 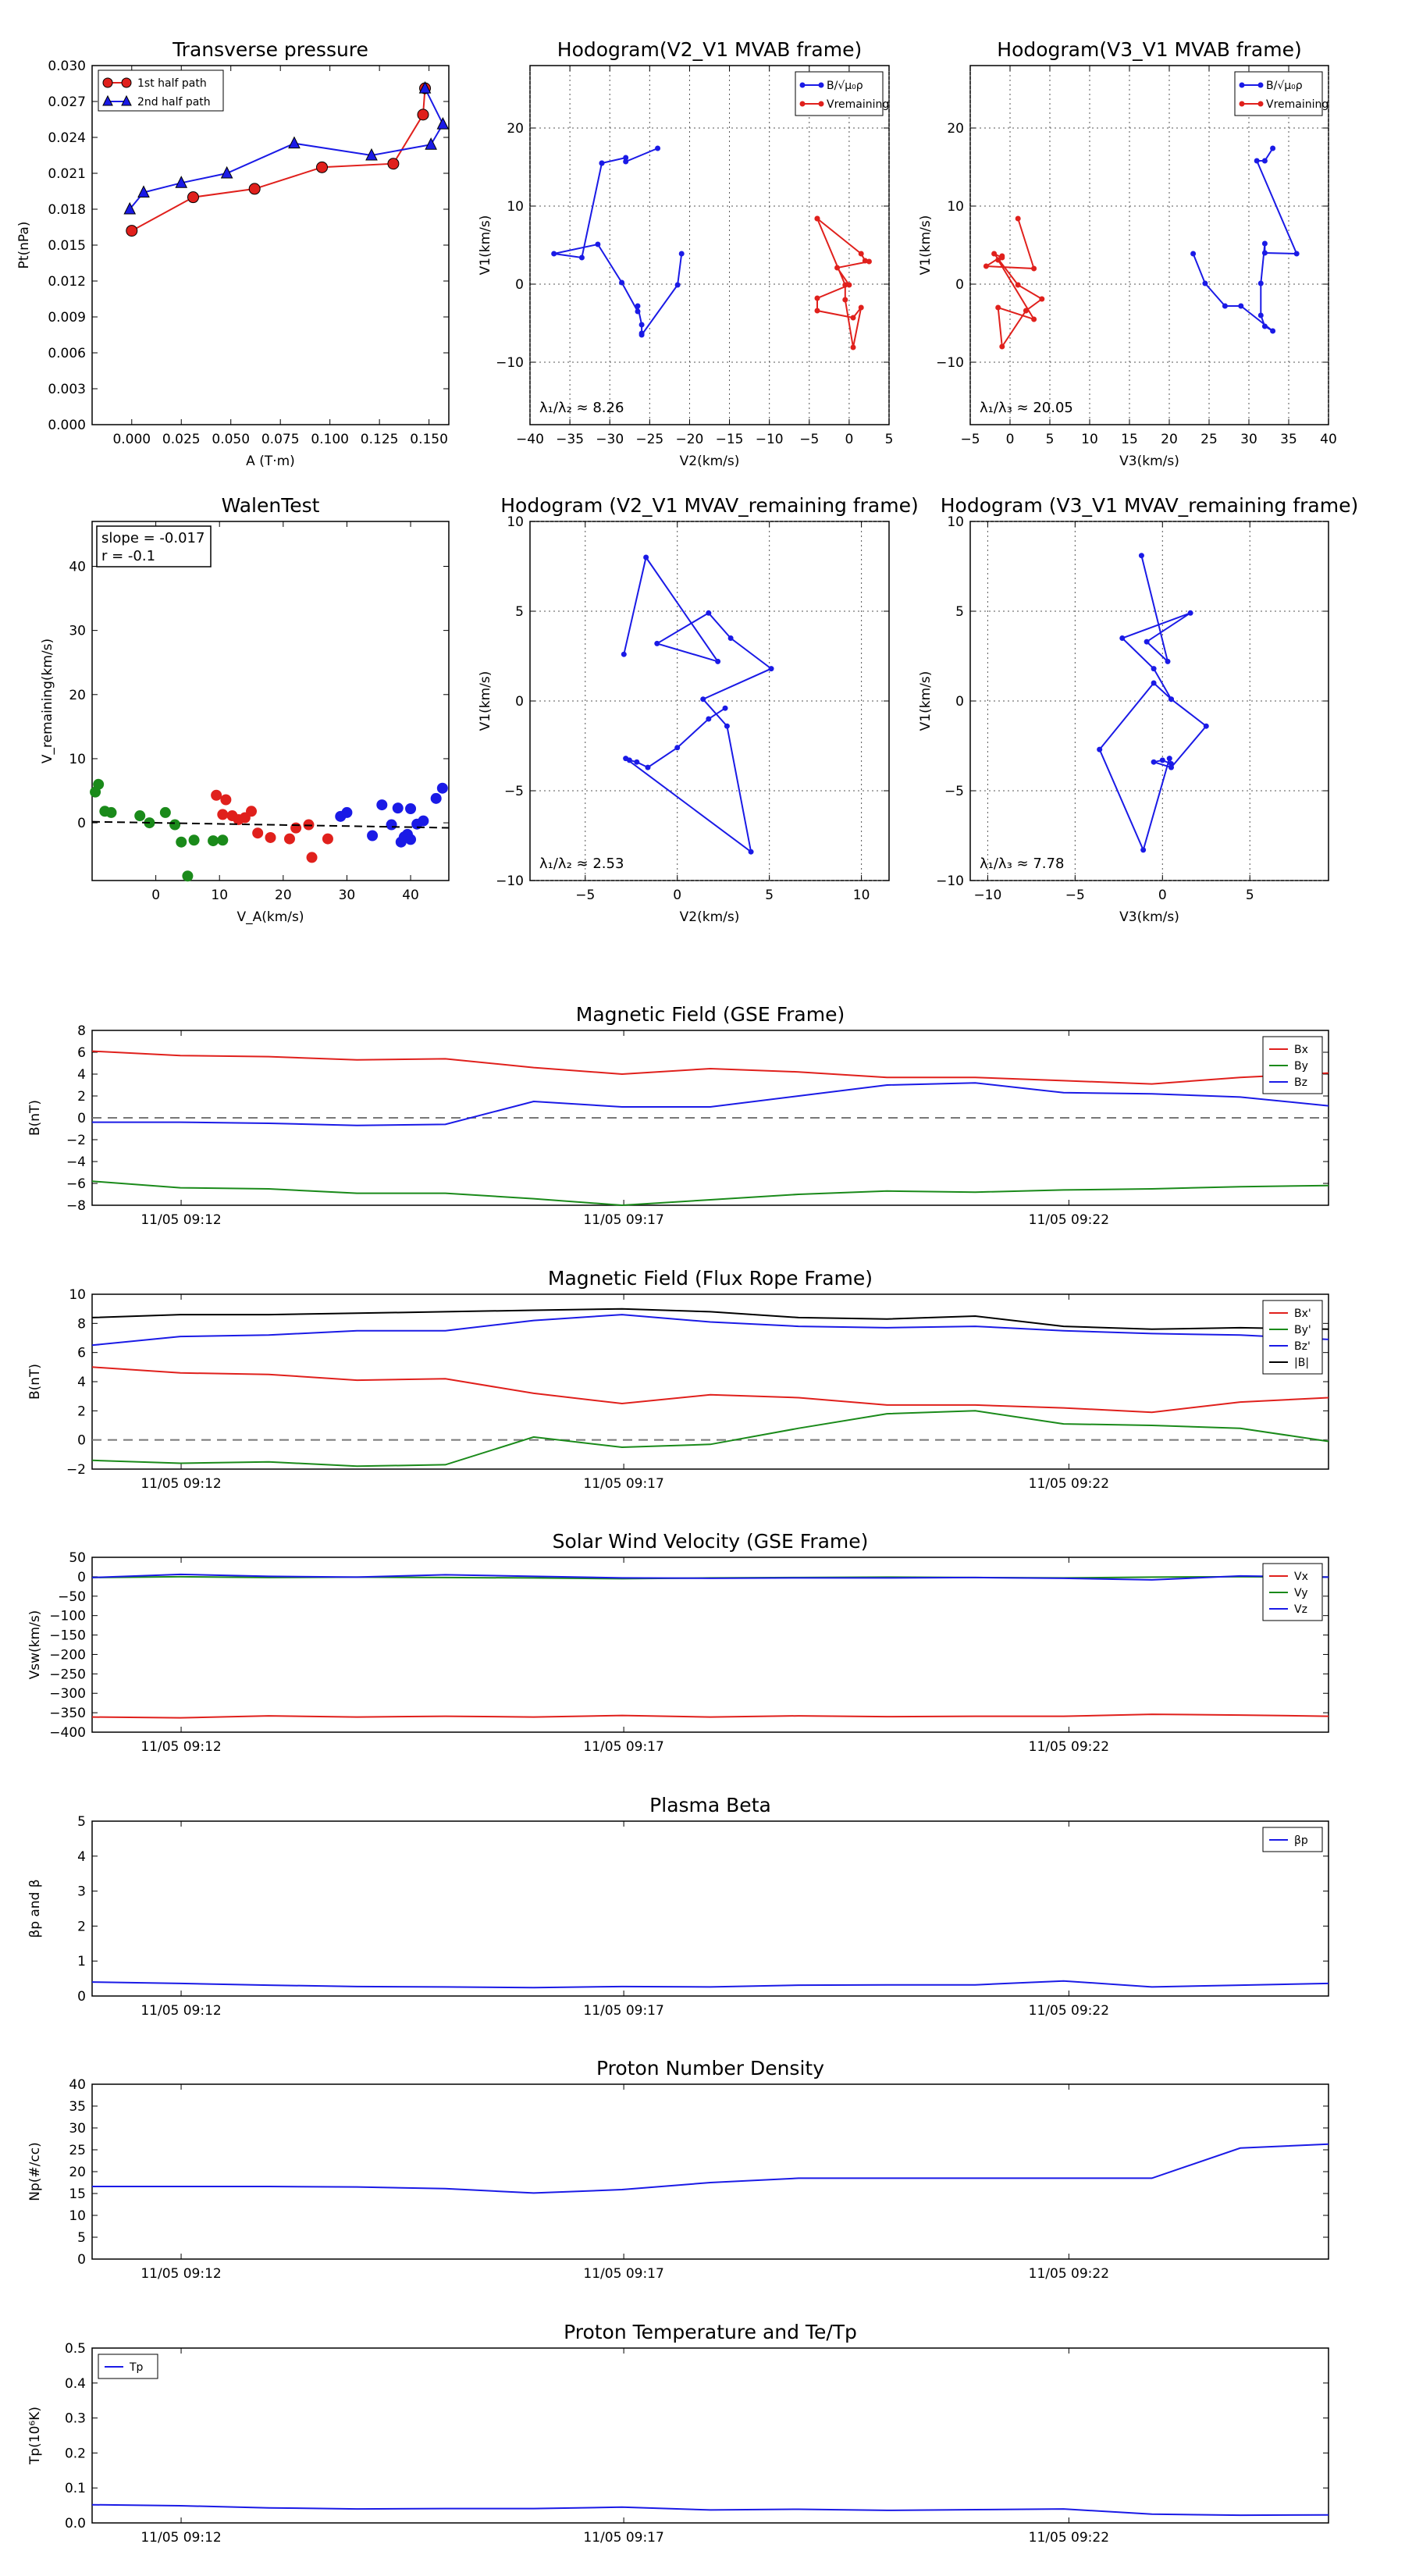 What do you see at coordinates (1022, 864) in the screenshot?
I see `hodo_v3v1_mvav-ratio-annotation: λ₁/λ₃ ≈ 7.78` at bounding box center [1022, 864].